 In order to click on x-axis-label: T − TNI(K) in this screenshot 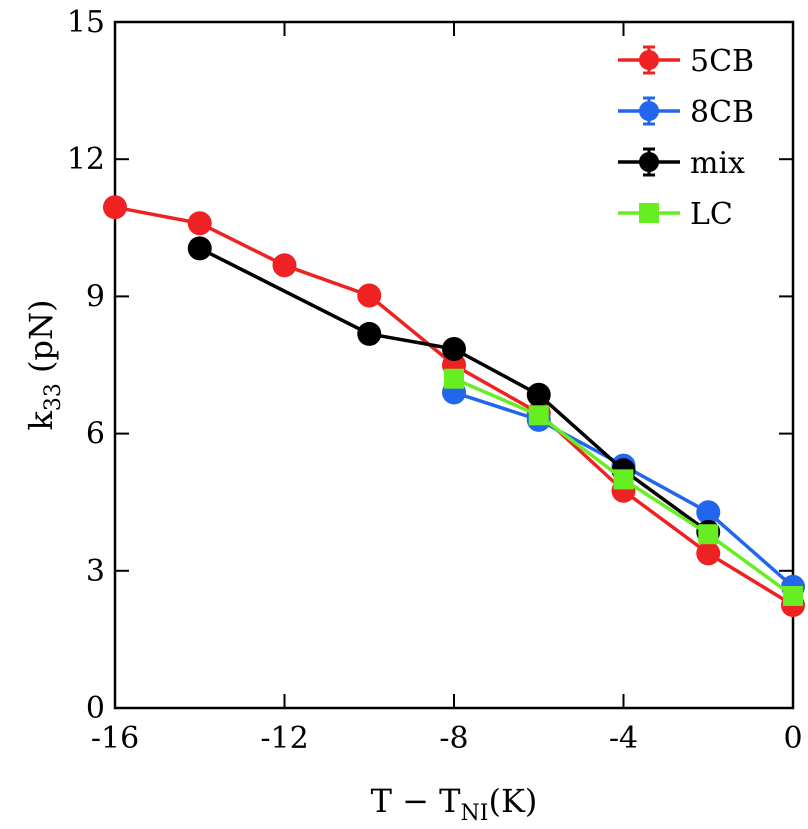, I will do `click(454, 804)`.